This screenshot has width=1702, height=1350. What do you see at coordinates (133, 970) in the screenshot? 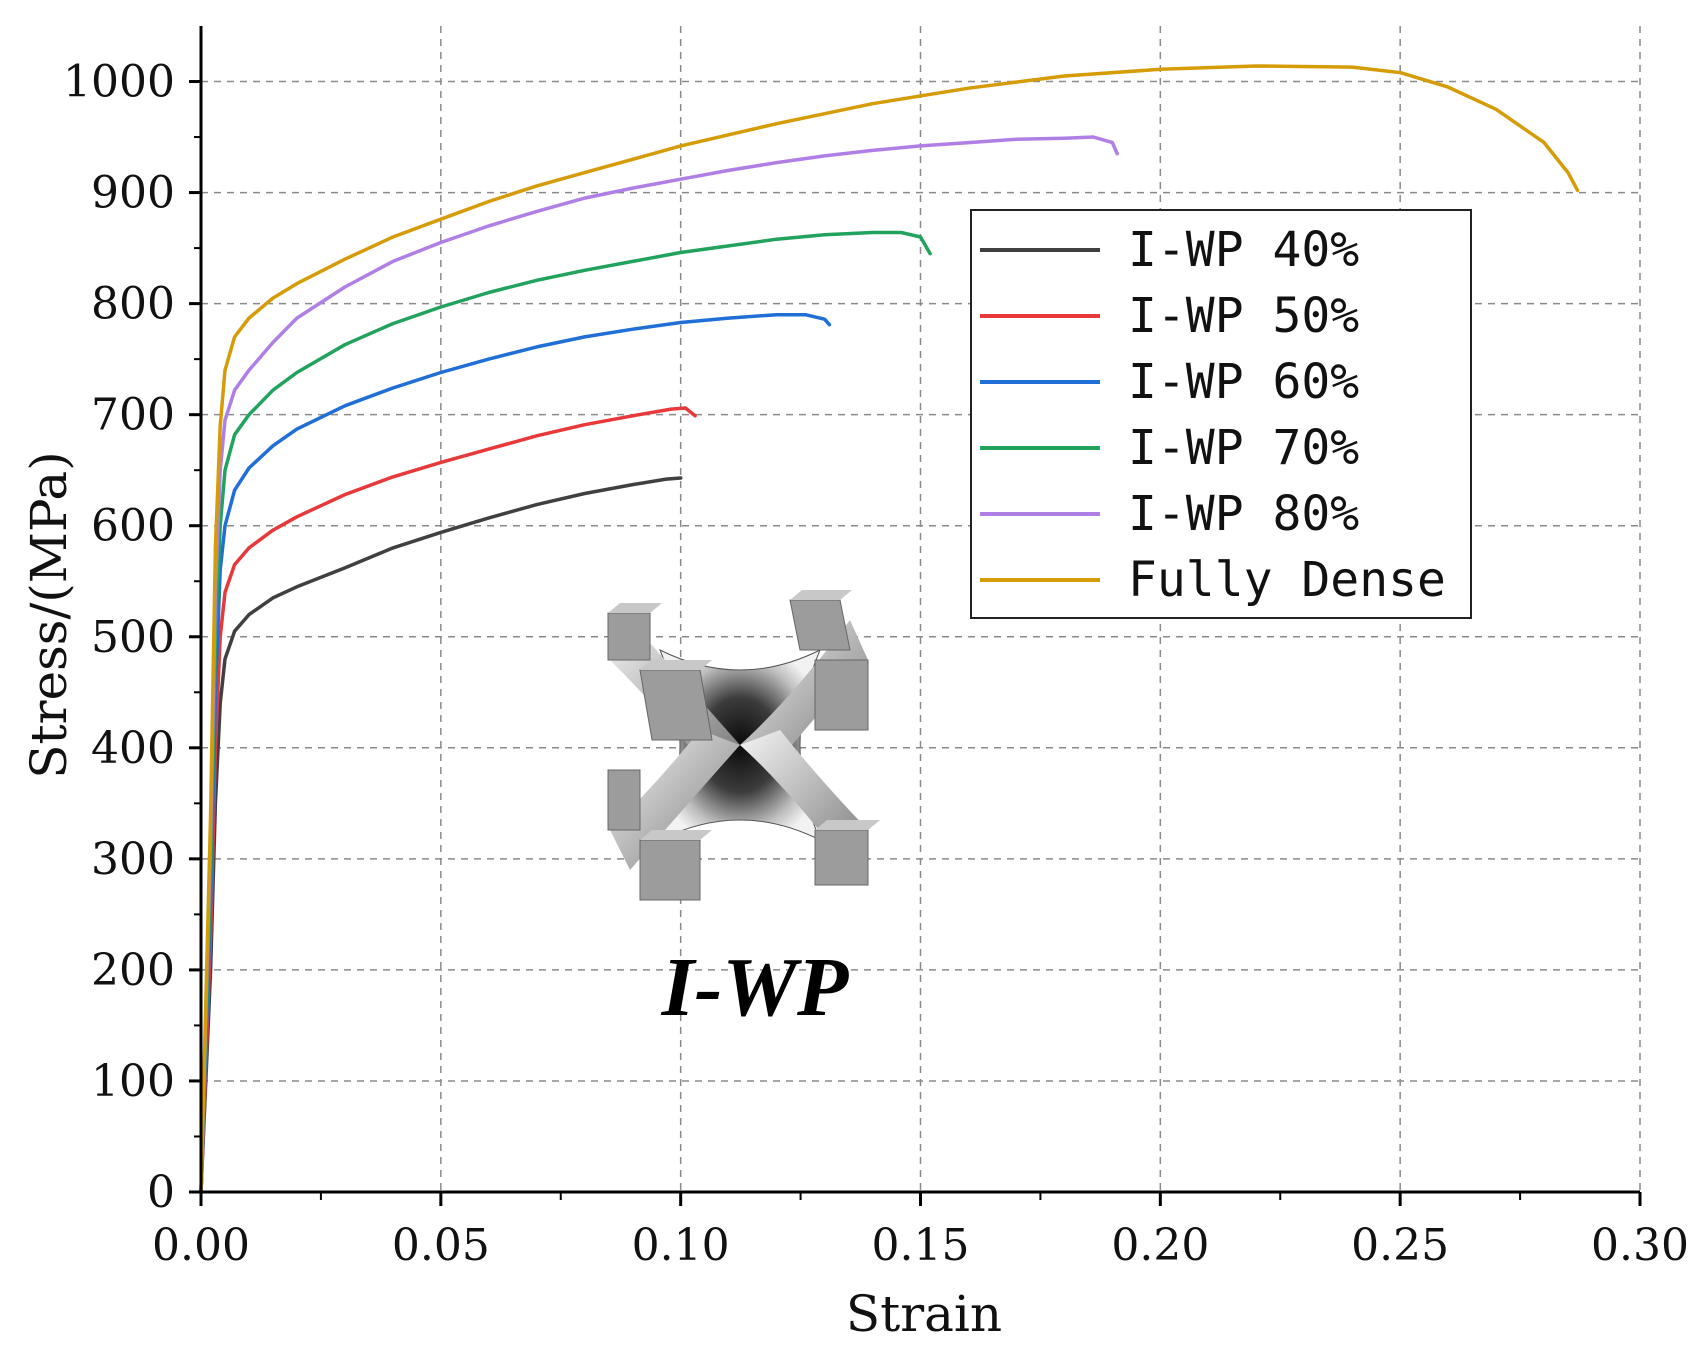
I see `y-tick-label: 200` at bounding box center [133, 970].